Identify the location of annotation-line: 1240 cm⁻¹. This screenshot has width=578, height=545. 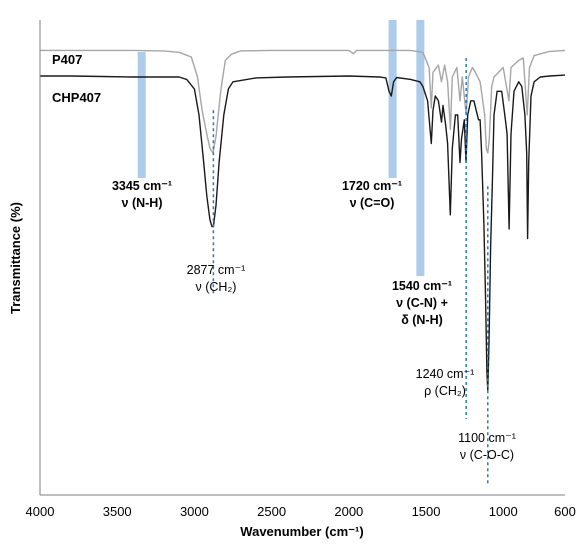
(445, 374).